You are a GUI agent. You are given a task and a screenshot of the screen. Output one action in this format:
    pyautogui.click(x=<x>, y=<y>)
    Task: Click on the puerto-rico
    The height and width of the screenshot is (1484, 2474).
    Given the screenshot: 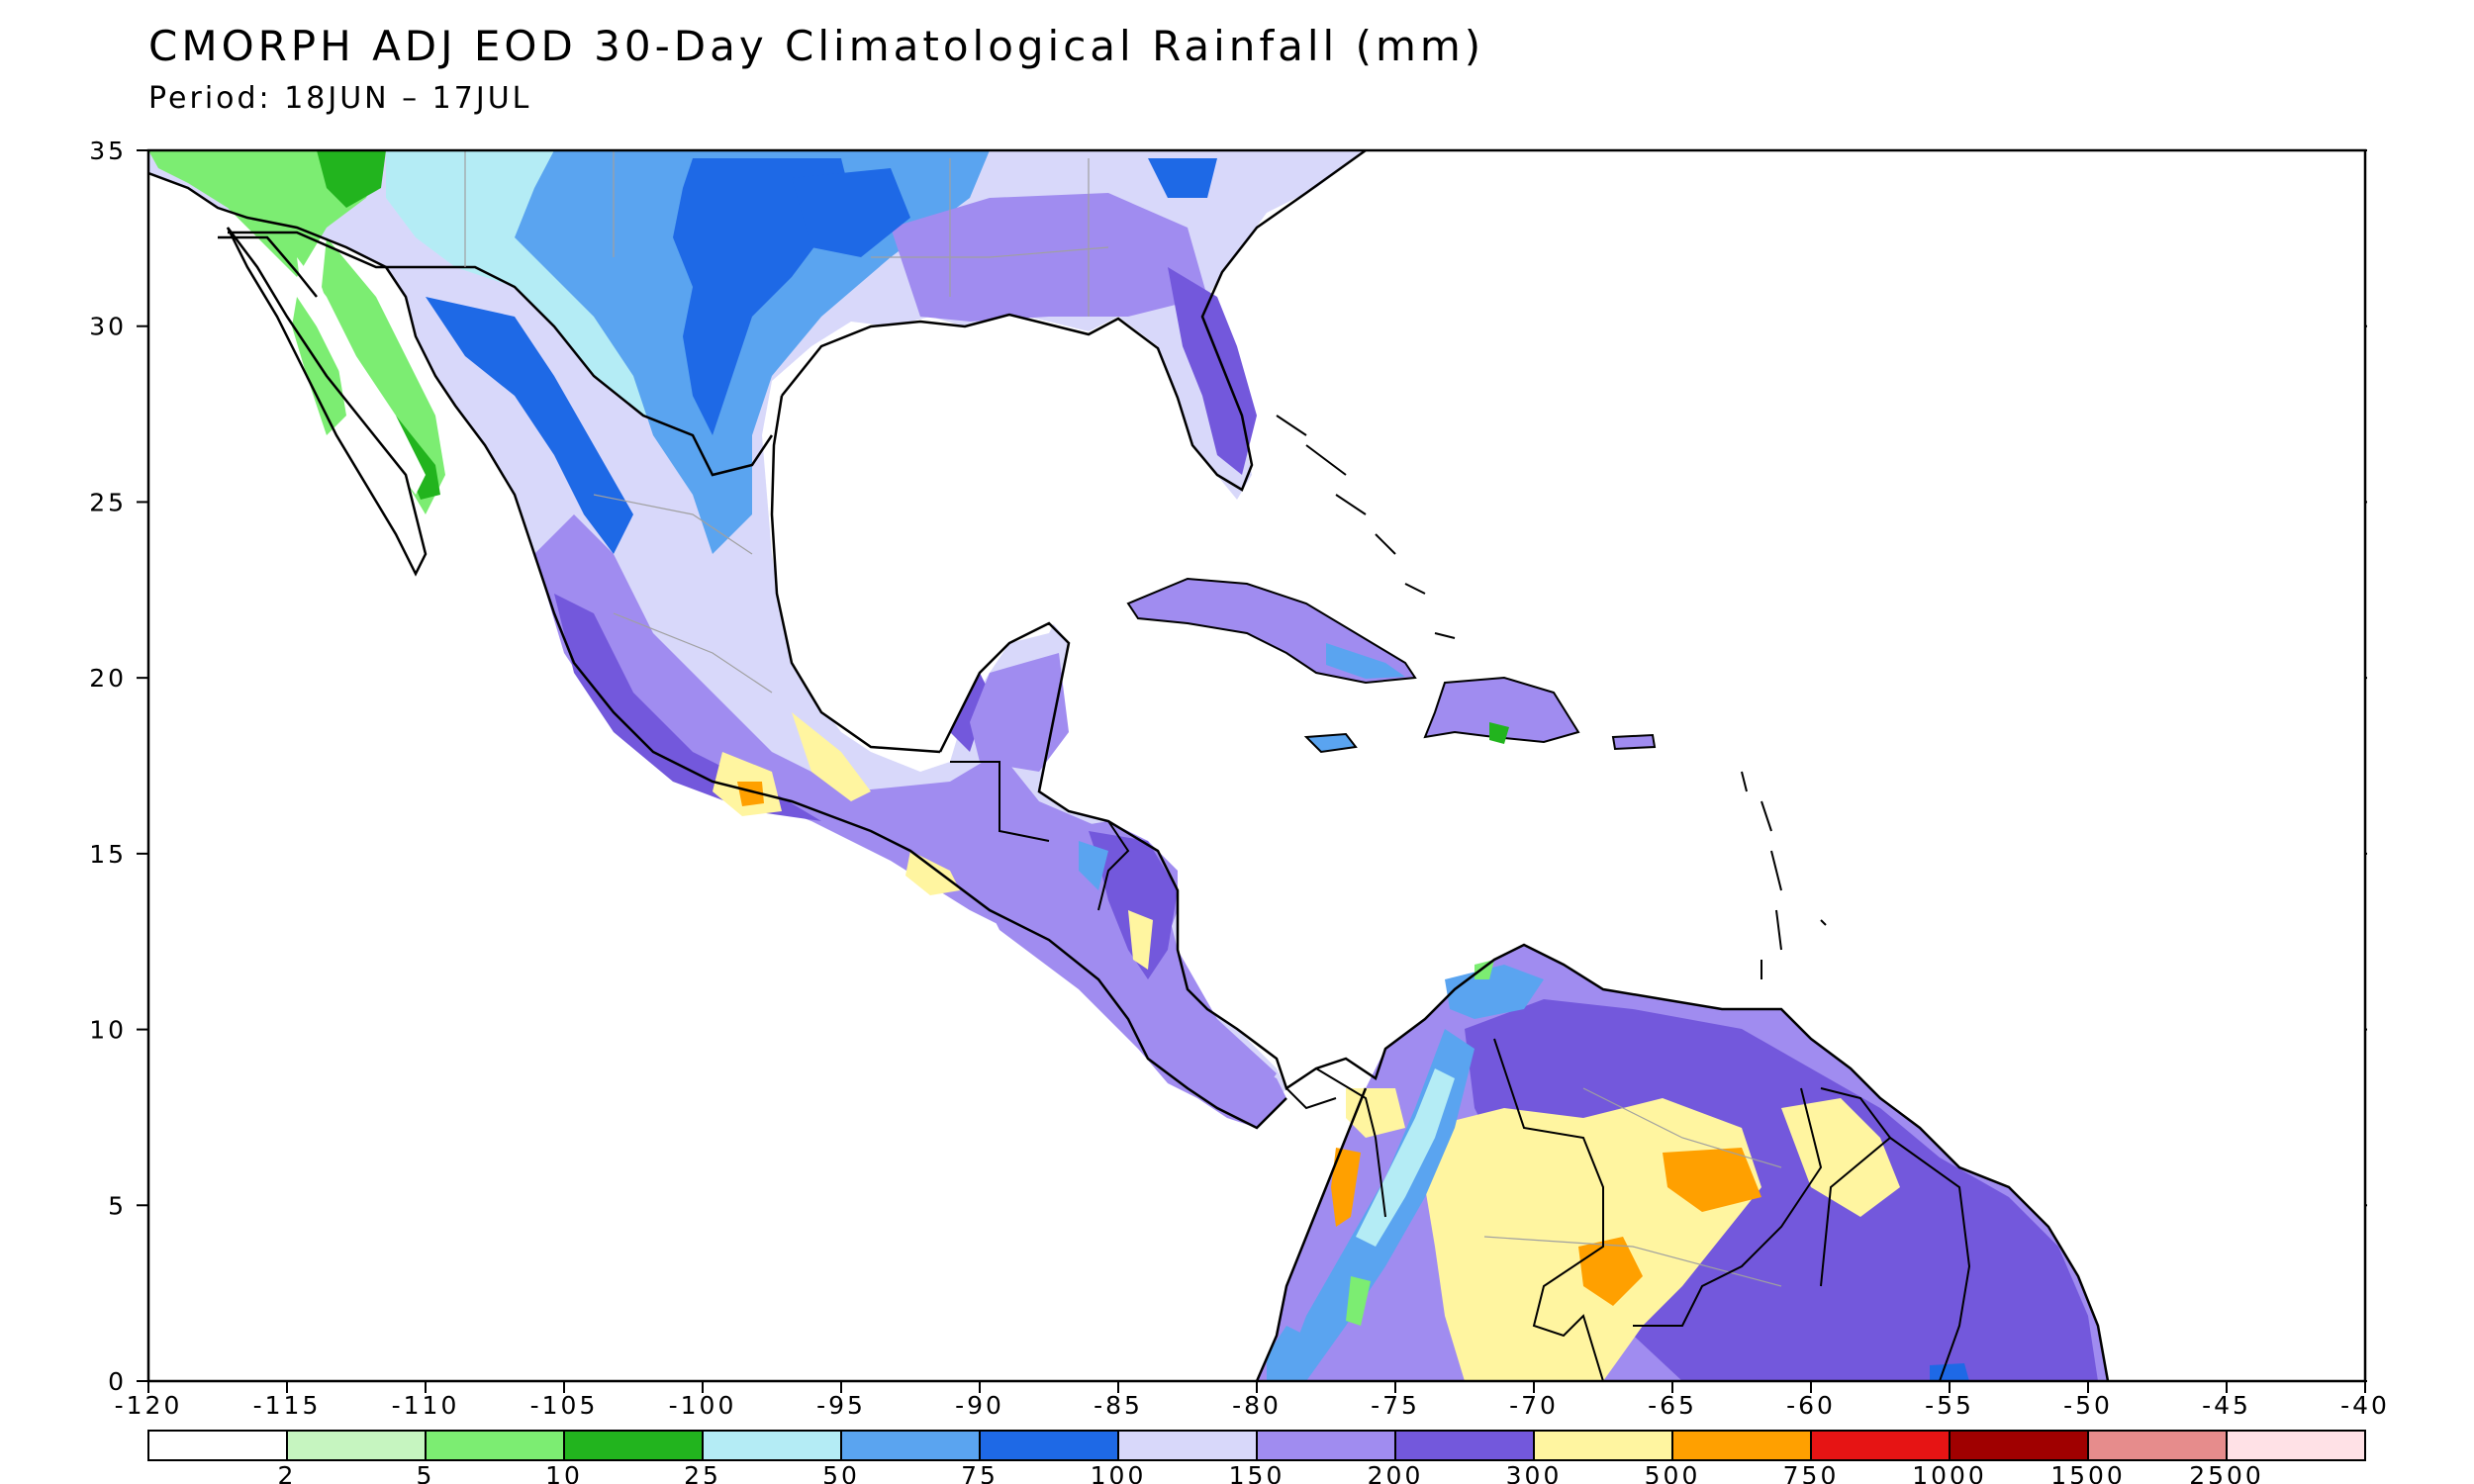 What is the action you would take?
    pyautogui.click(x=1634, y=742)
    